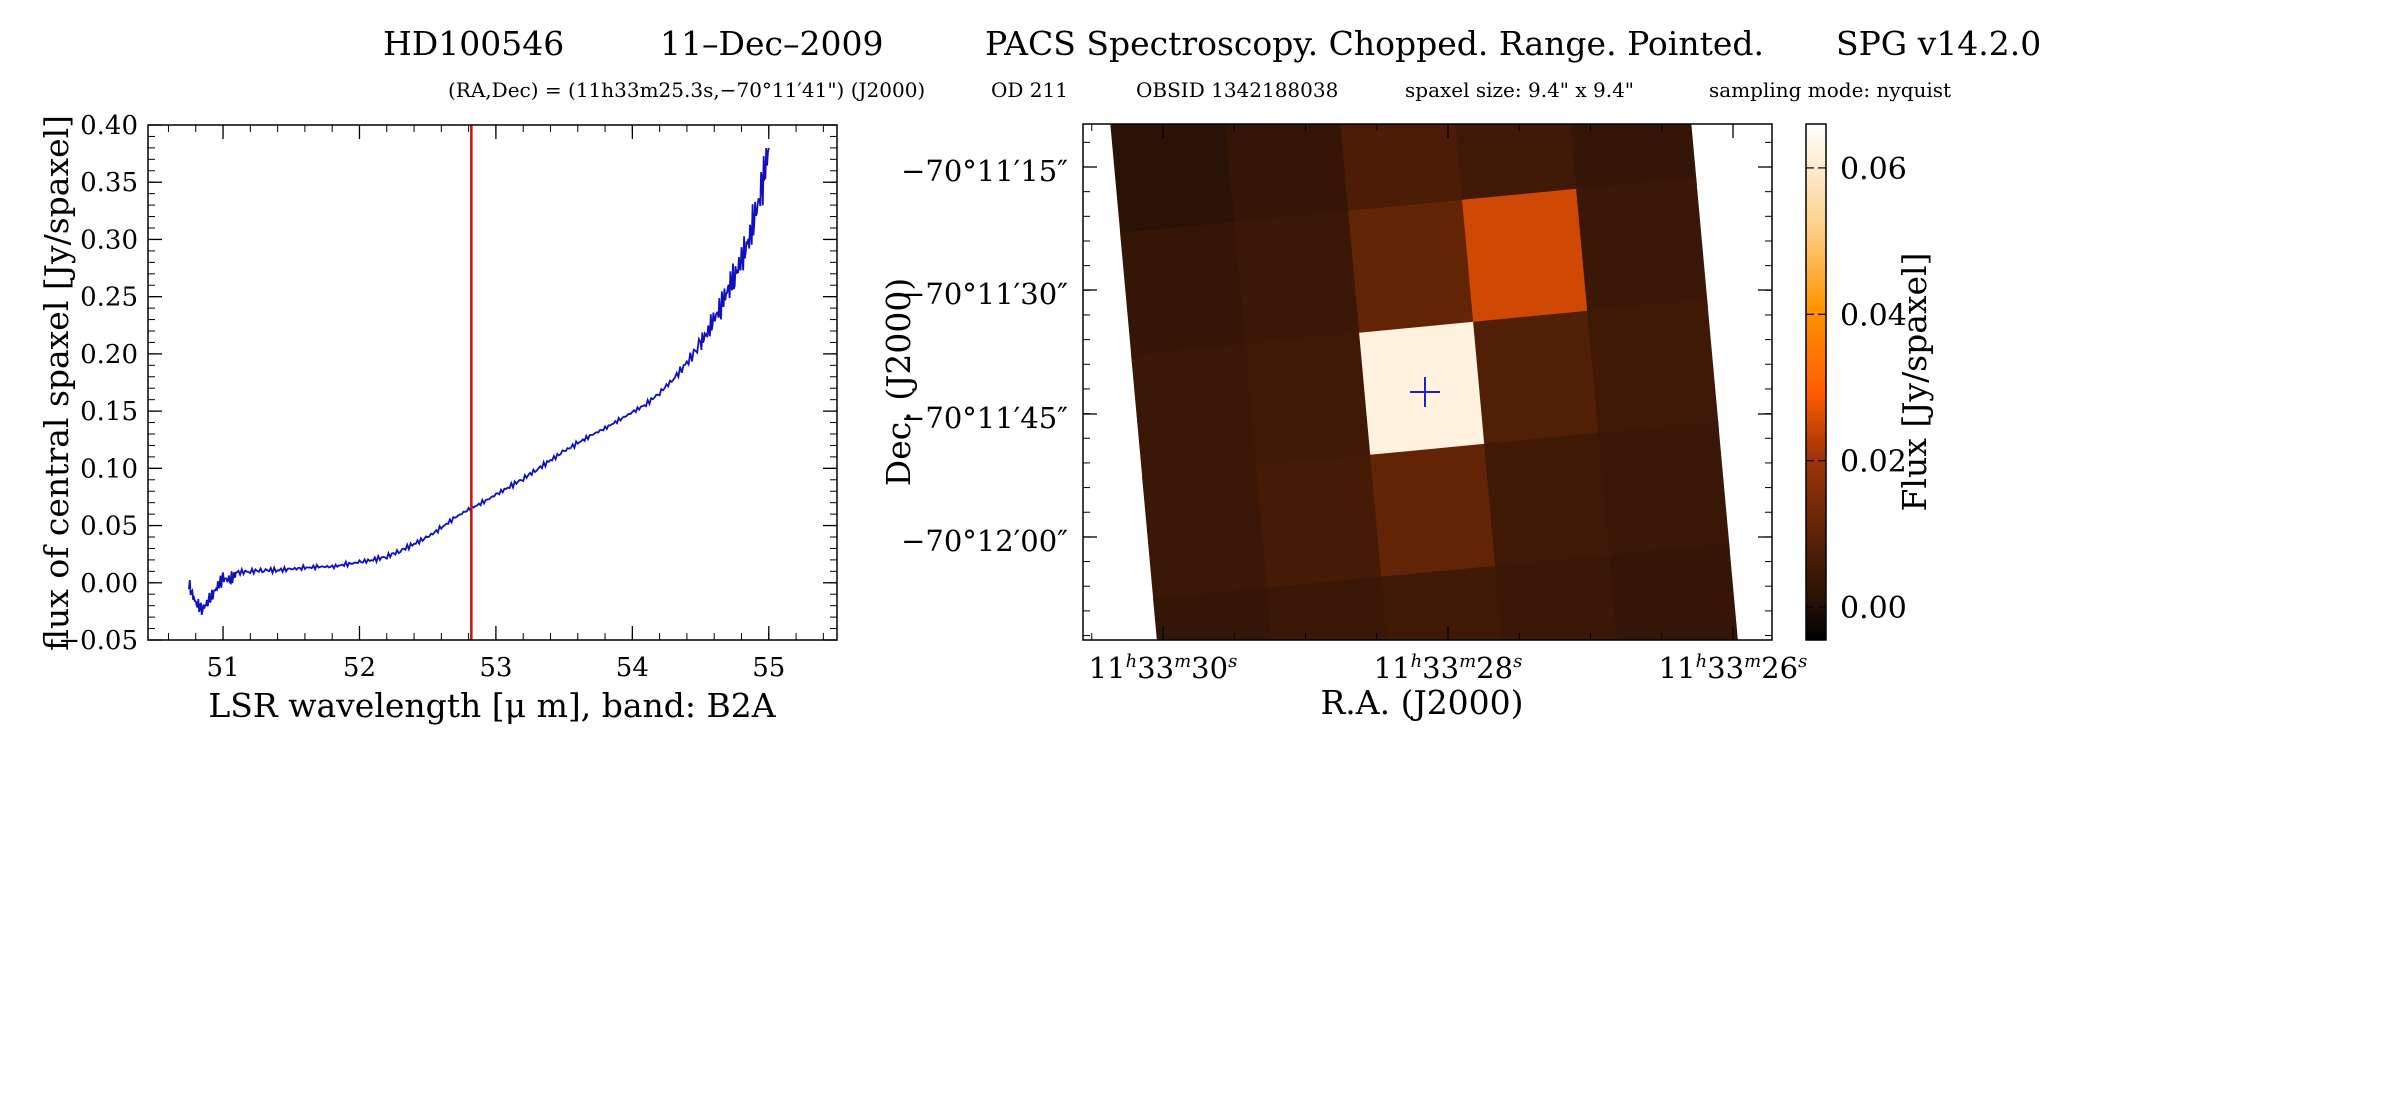  I want to click on spectrum-y-tick-label: 0.00, so click(109, 584).